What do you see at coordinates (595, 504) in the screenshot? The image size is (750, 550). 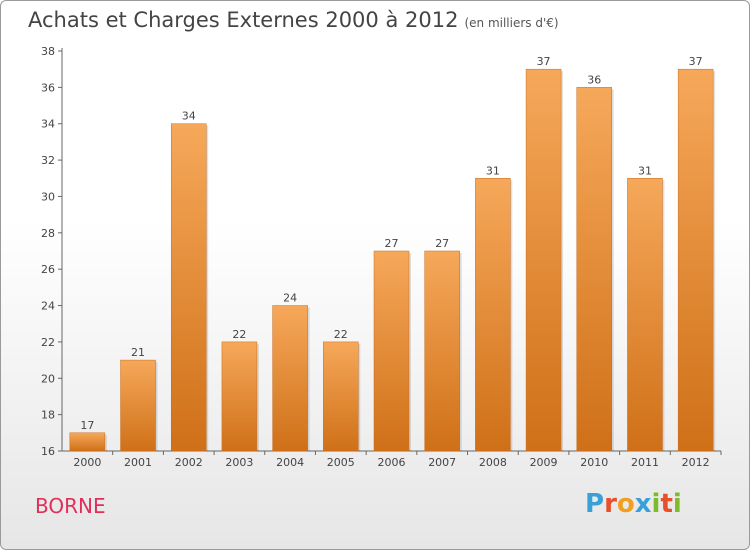 I see `logo-letter: P` at bounding box center [595, 504].